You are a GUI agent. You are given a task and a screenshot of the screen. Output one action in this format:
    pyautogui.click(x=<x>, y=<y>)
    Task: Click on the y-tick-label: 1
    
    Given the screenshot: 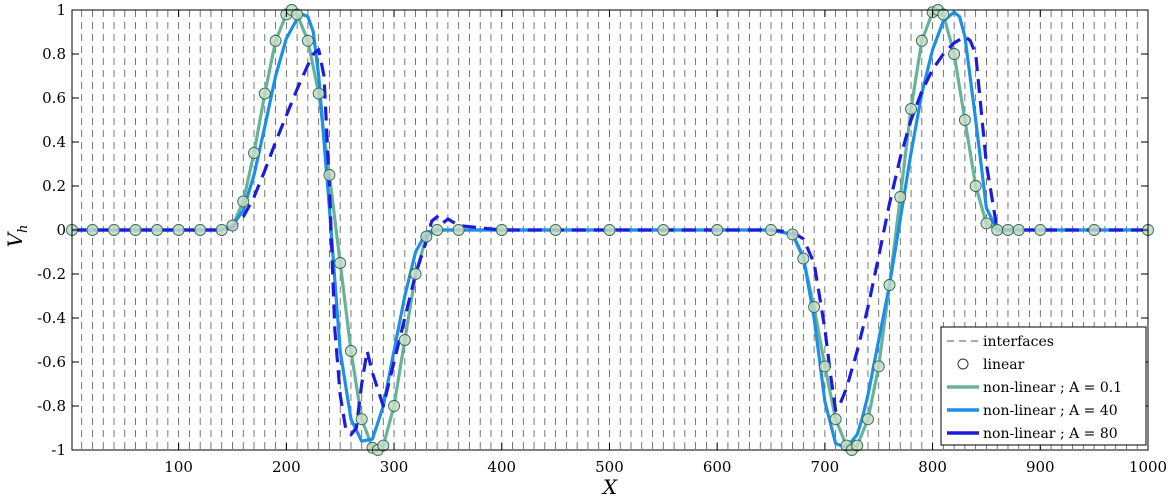 What is the action you would take?
    pyautogui.click(x=61, y=10)
    